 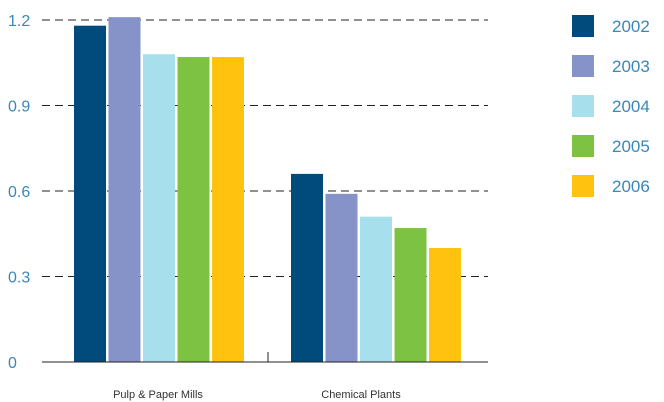 I want to click on y-tick-label: 0.3, so click(x=19, y=278).